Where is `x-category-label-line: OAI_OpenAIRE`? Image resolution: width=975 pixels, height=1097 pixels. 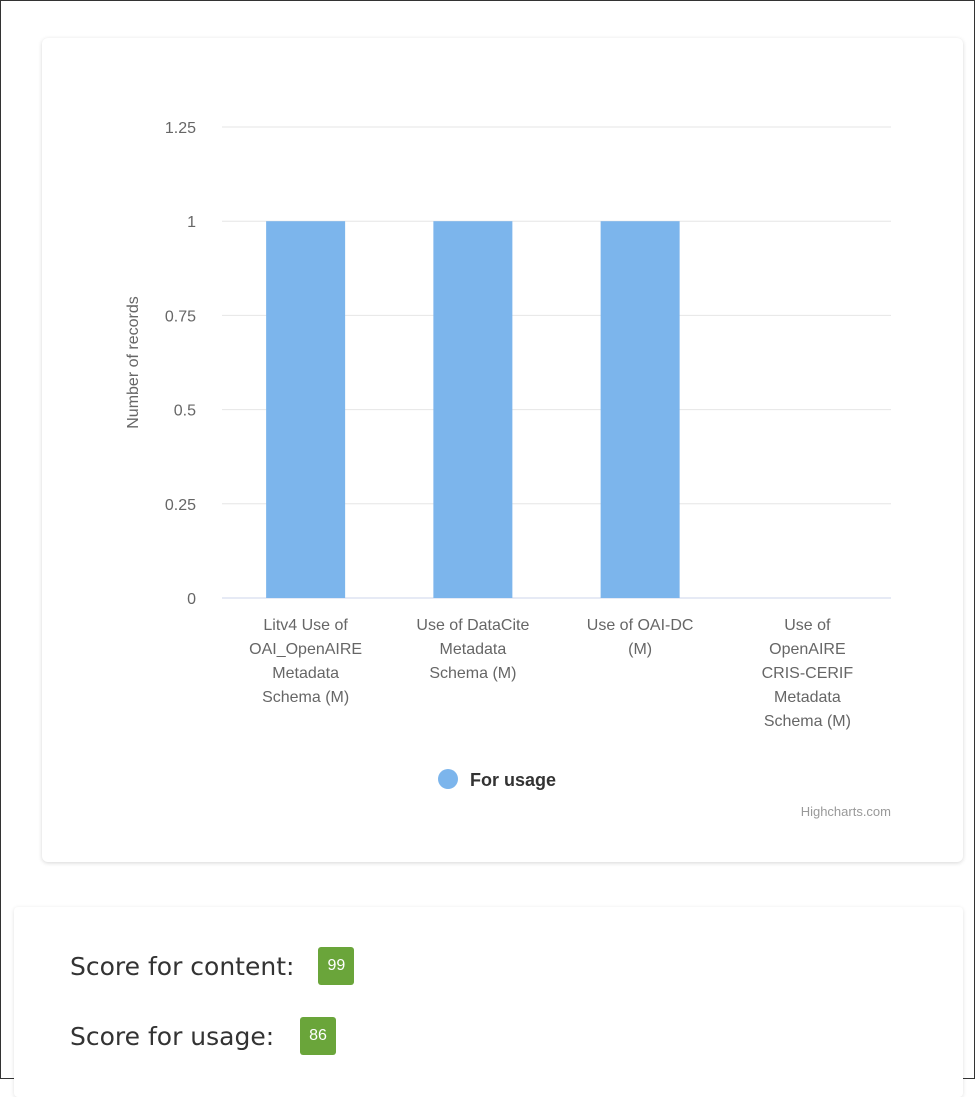
x-category-label-line: OAI_OpenAIRE is located at coordinates (305, 649).